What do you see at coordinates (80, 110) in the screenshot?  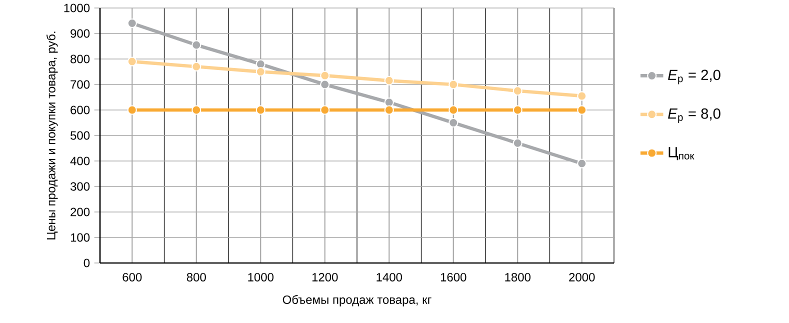 I see `y-tick-label: 600` at bounding box center [80, 110].